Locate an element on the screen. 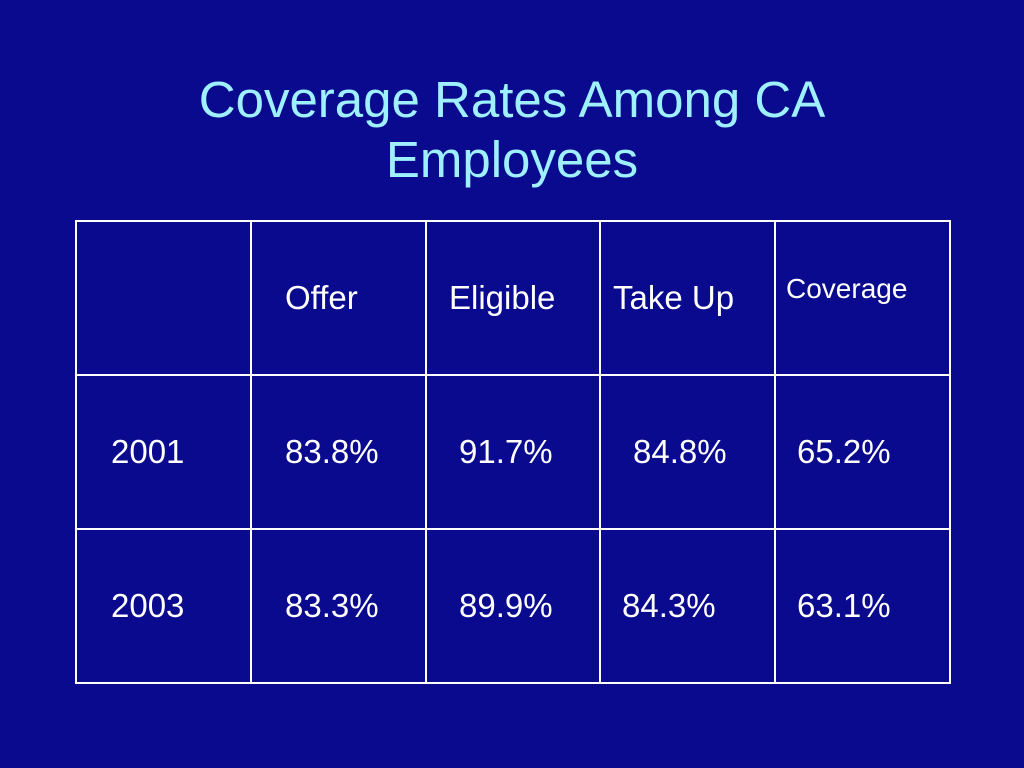 The image size is (1024, 768). offer-value-cell: 83.8% is located at coordinates (338, 452).